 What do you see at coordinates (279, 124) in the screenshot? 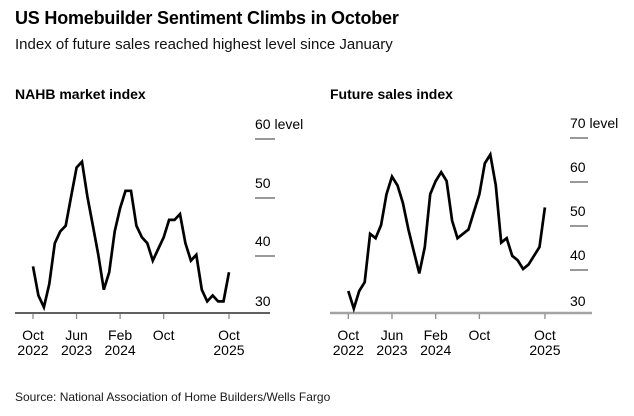
I see `y-axis-label: 60 level` at bounding box center [279, 124].